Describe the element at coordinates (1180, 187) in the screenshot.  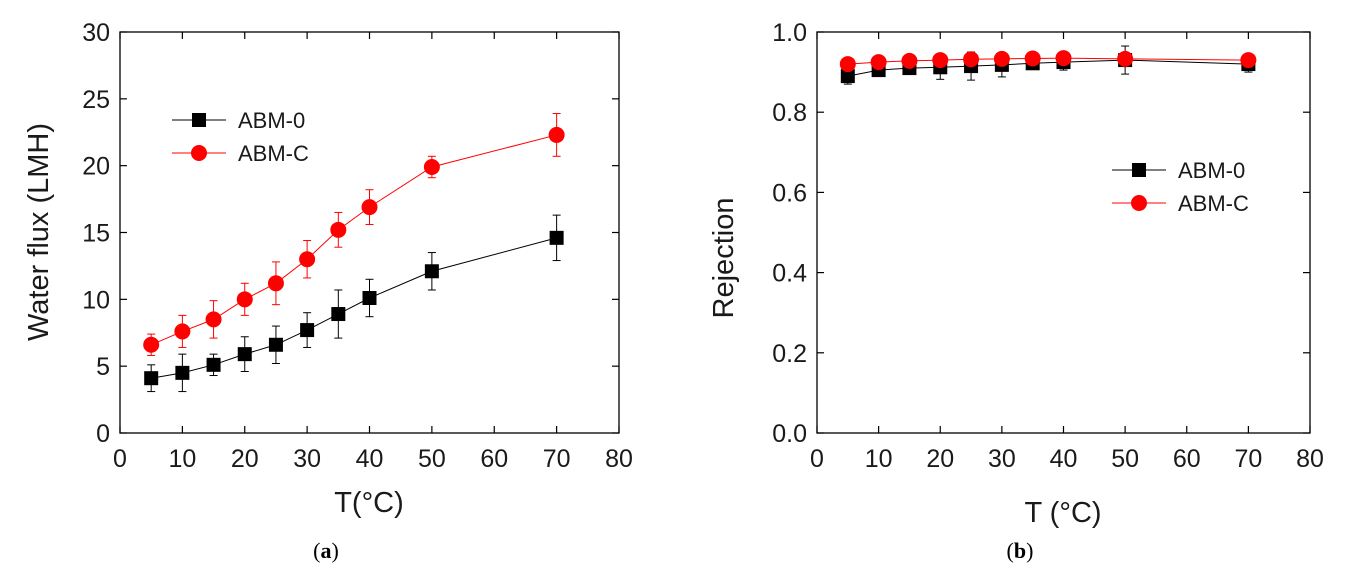
I see `legend-b: ABM-0 ABM-C` at that location.